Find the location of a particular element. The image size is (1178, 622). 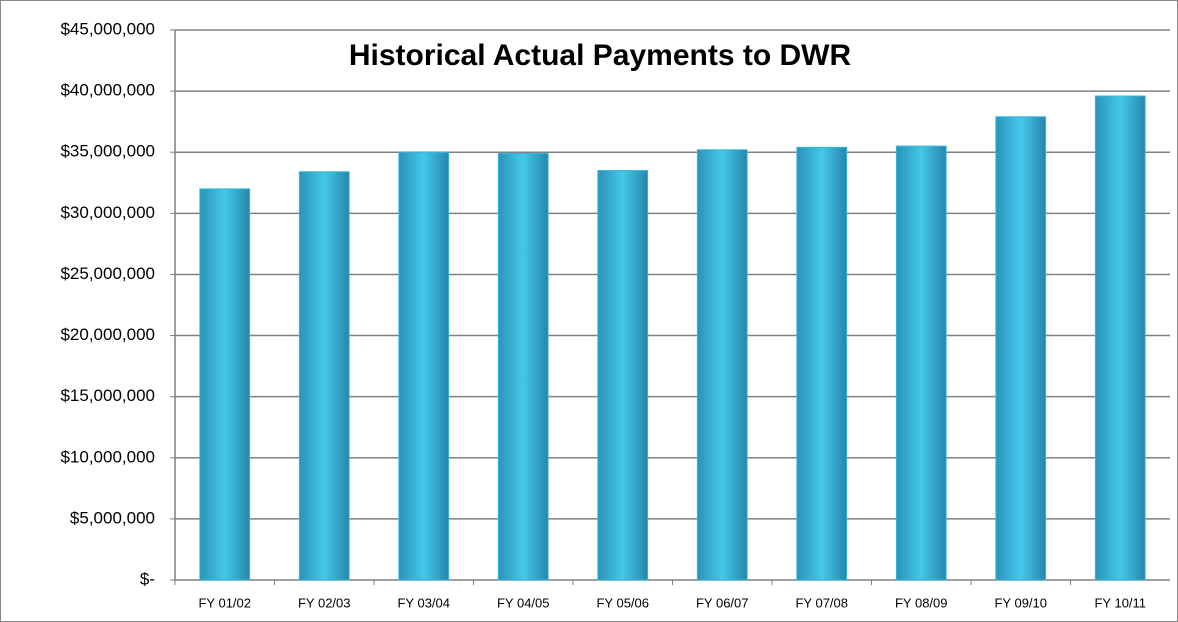

chart-title: Historical Actual Payments to DWR is located at coordinates (600, 55).